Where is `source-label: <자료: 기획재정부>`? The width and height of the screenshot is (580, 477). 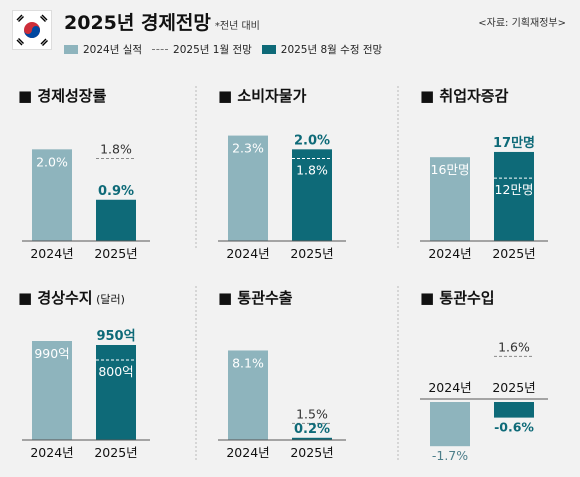 source-label: <자료: 기획재정부> is located at coordinates (522, 23).